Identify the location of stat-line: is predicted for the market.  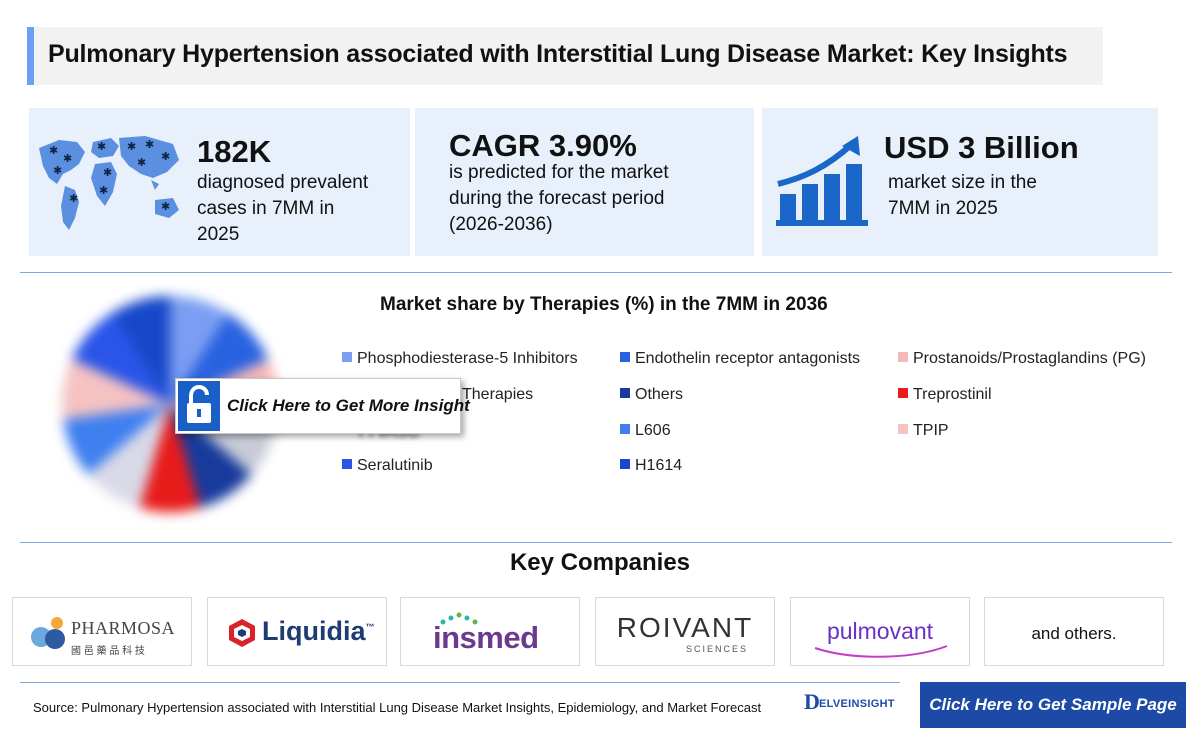
(559, 172).